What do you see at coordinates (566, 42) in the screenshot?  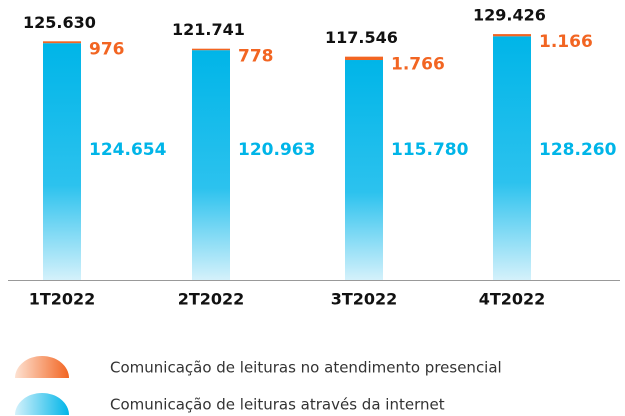 I see `value-label: 1.166` at bounding box center [566, 42].